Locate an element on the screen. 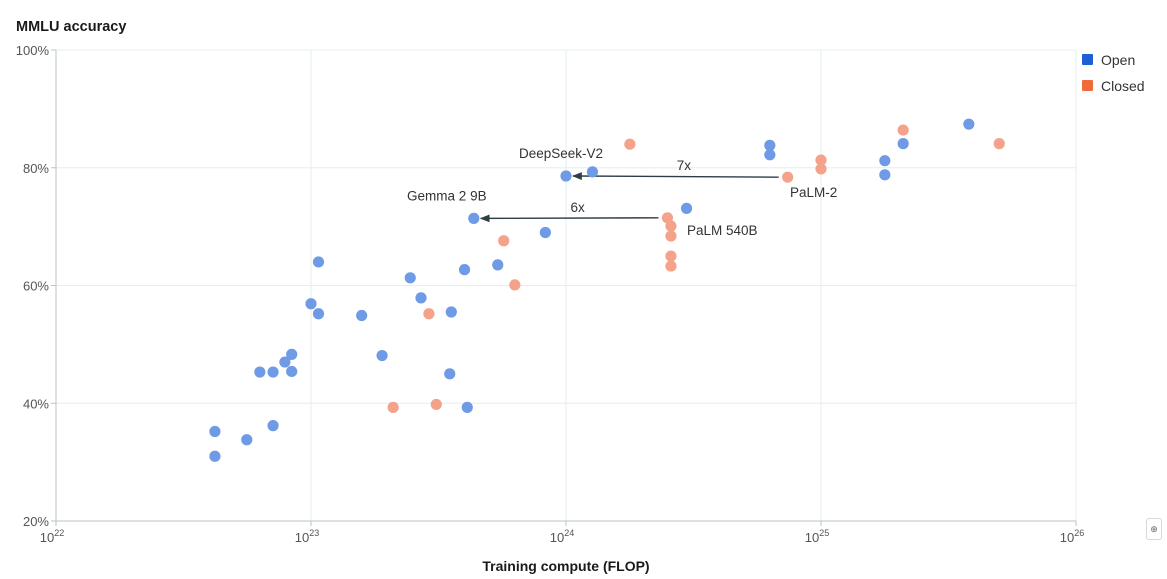 This screenshot has width=1167, height=579. y-tick-label: 60% is located at coordinates (36, 286).